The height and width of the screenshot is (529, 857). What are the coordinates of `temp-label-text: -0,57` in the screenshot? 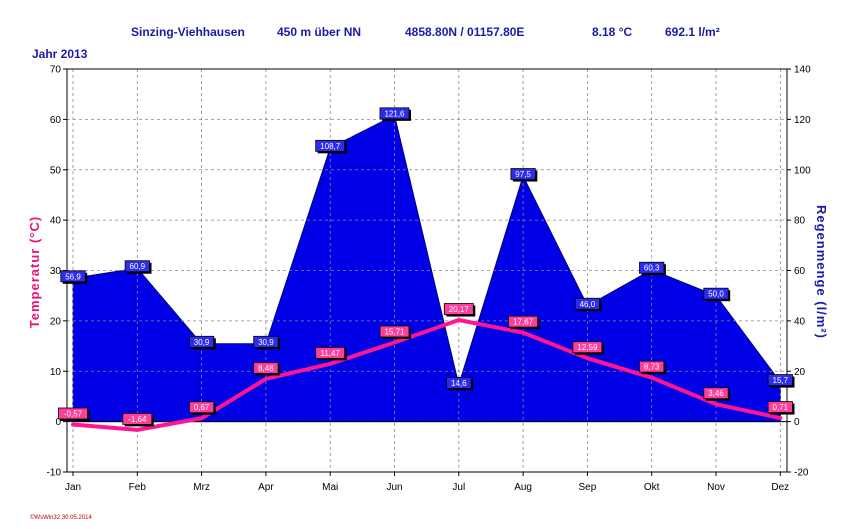 It's located at (73, 413).